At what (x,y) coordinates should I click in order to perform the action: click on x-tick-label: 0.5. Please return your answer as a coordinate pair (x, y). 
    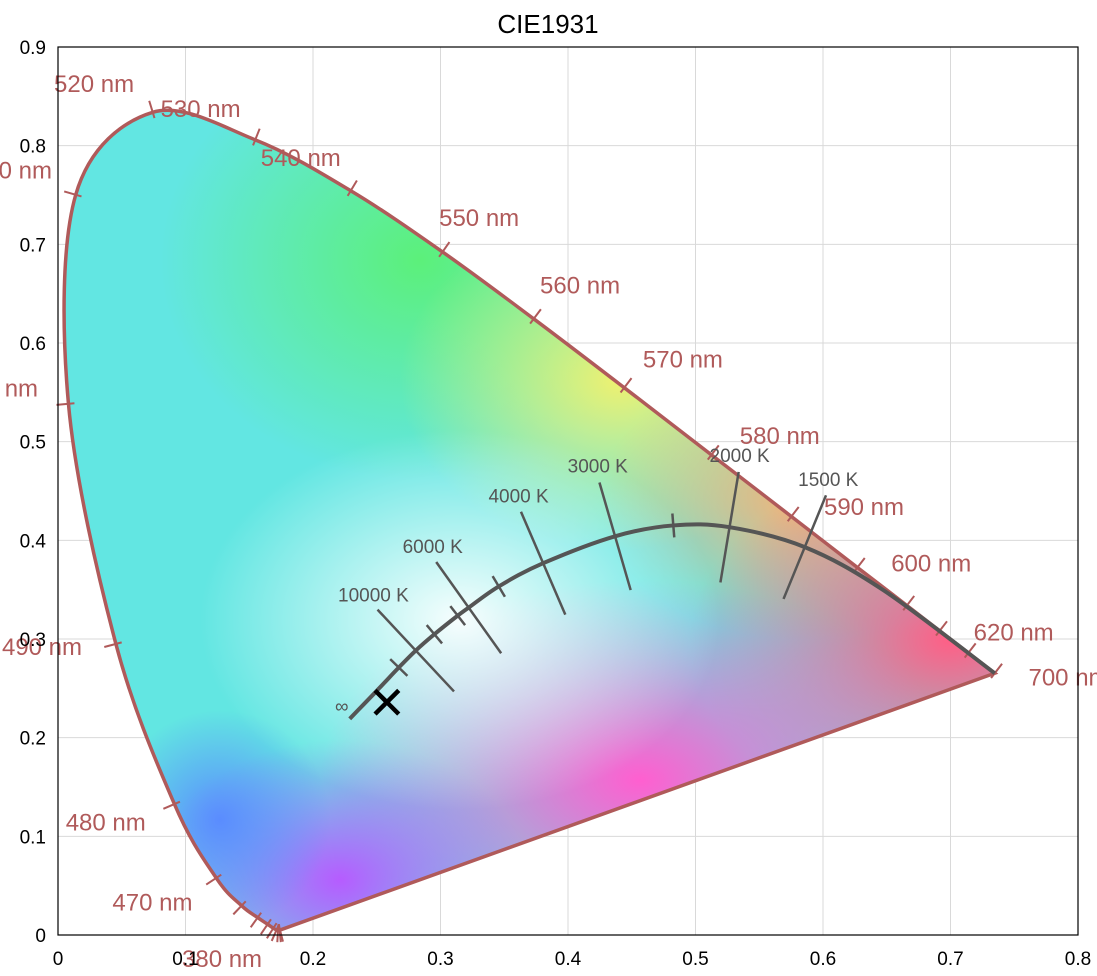
    Looking at the image, I should click on (695, 959).